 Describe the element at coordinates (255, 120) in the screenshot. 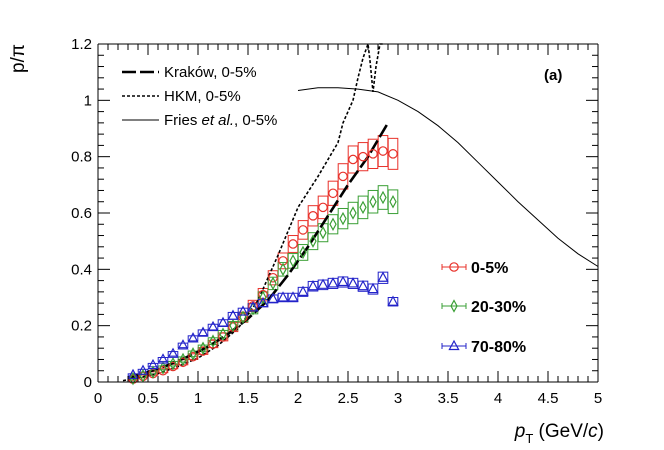

I see `legend-label-part: , 0-5%` at that location.